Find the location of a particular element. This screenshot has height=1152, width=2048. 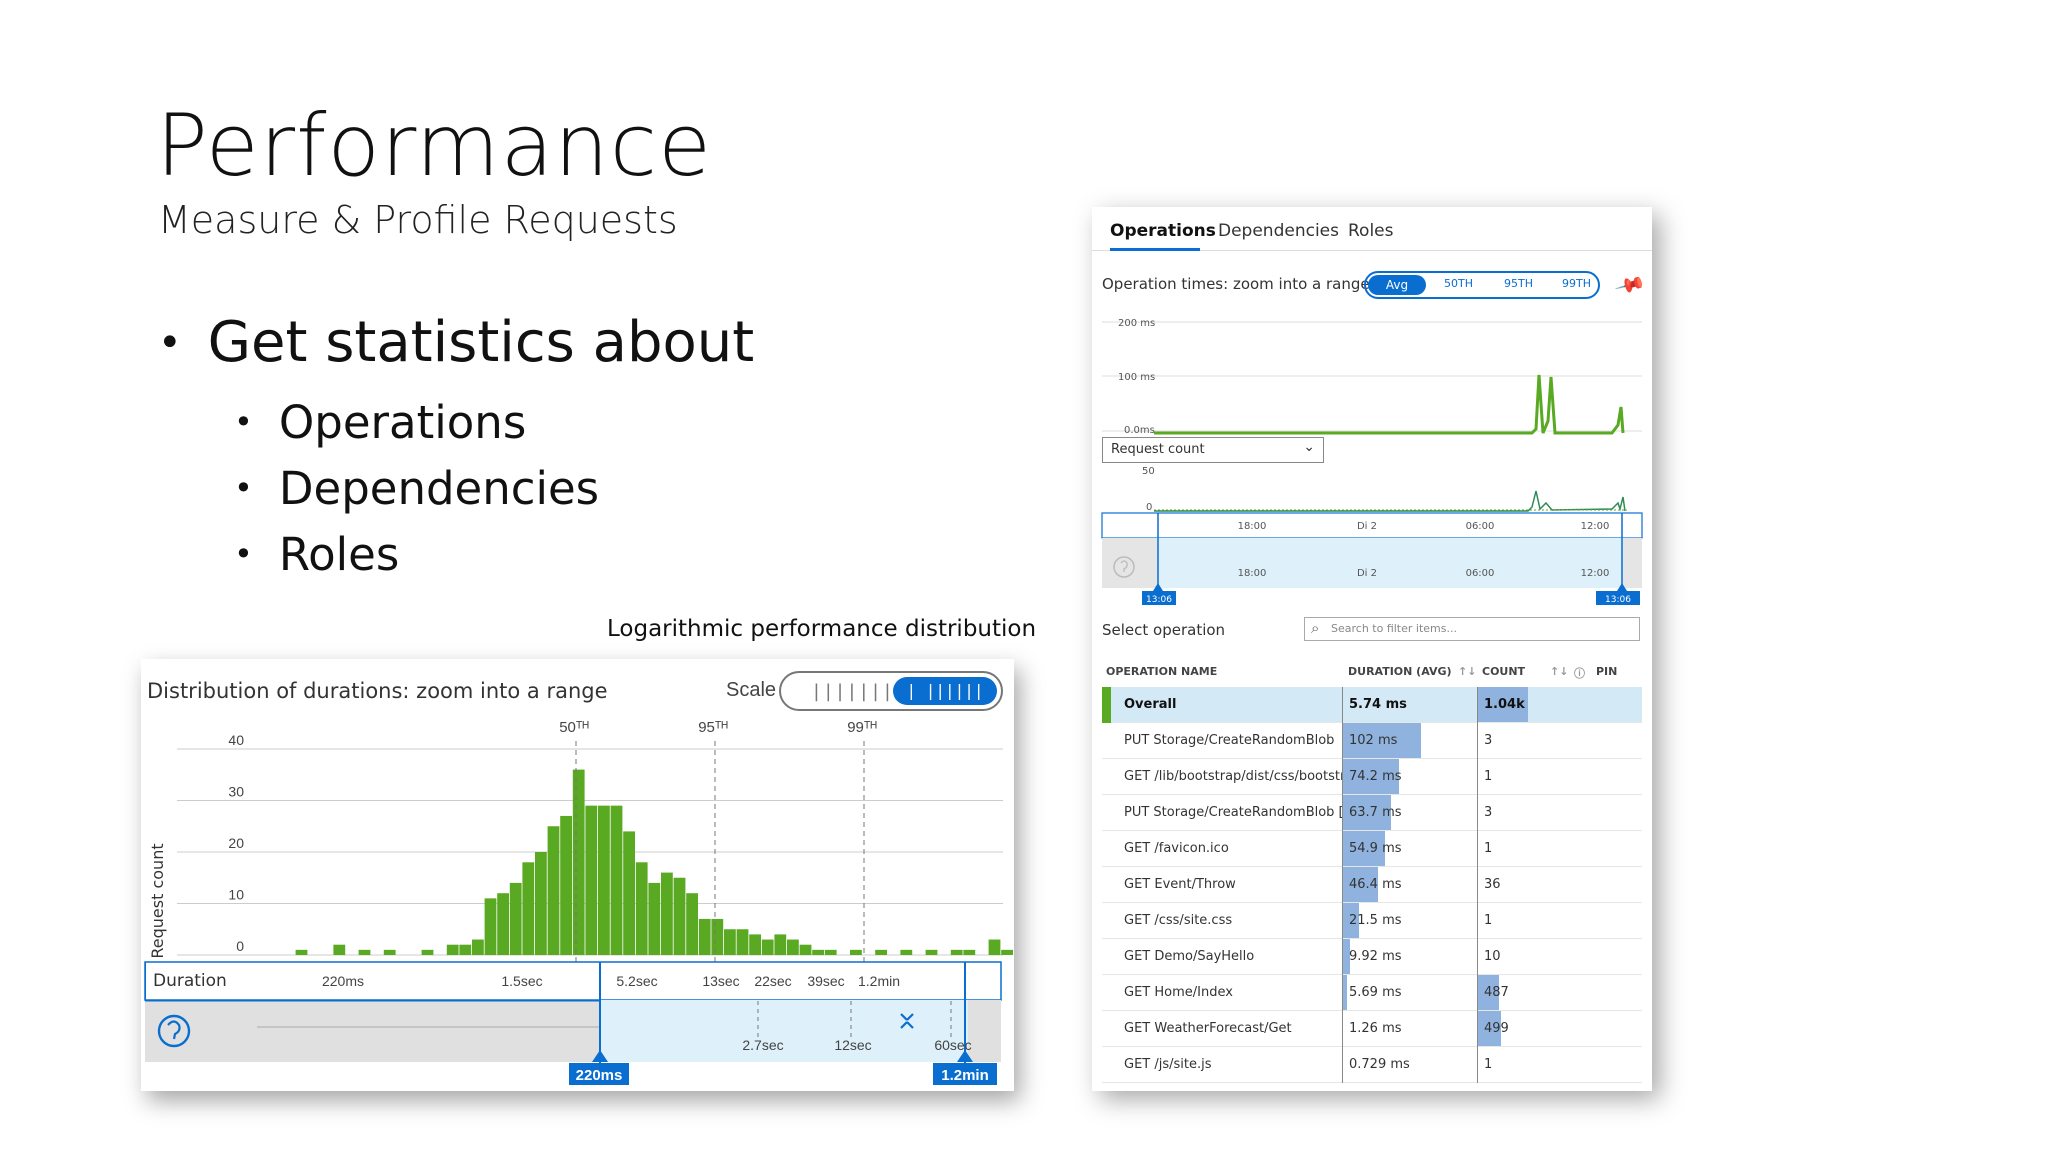

percentile-toggle: Avg 50TH 95TH 99TH is located at coordinates (1482, 285).